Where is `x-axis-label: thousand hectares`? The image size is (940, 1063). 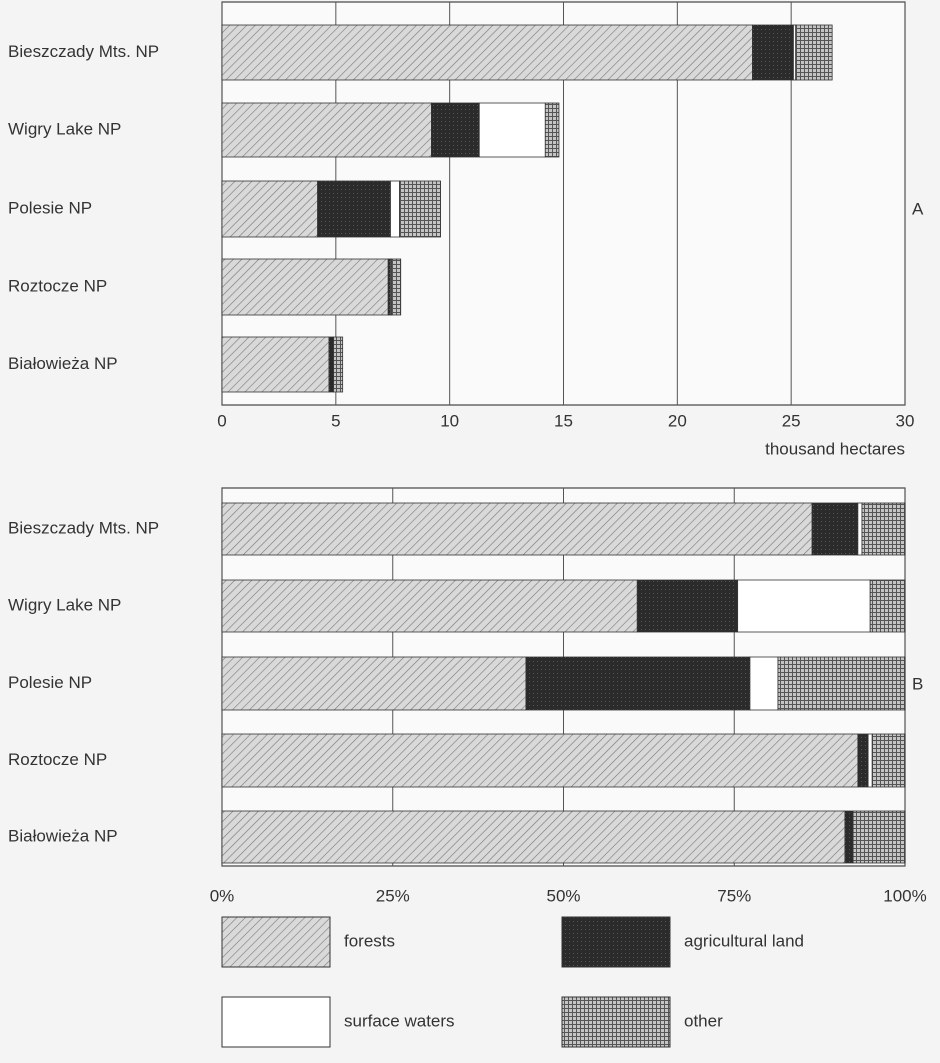 x-axis-label: thousand hectares is located at coordinates (835, 448).